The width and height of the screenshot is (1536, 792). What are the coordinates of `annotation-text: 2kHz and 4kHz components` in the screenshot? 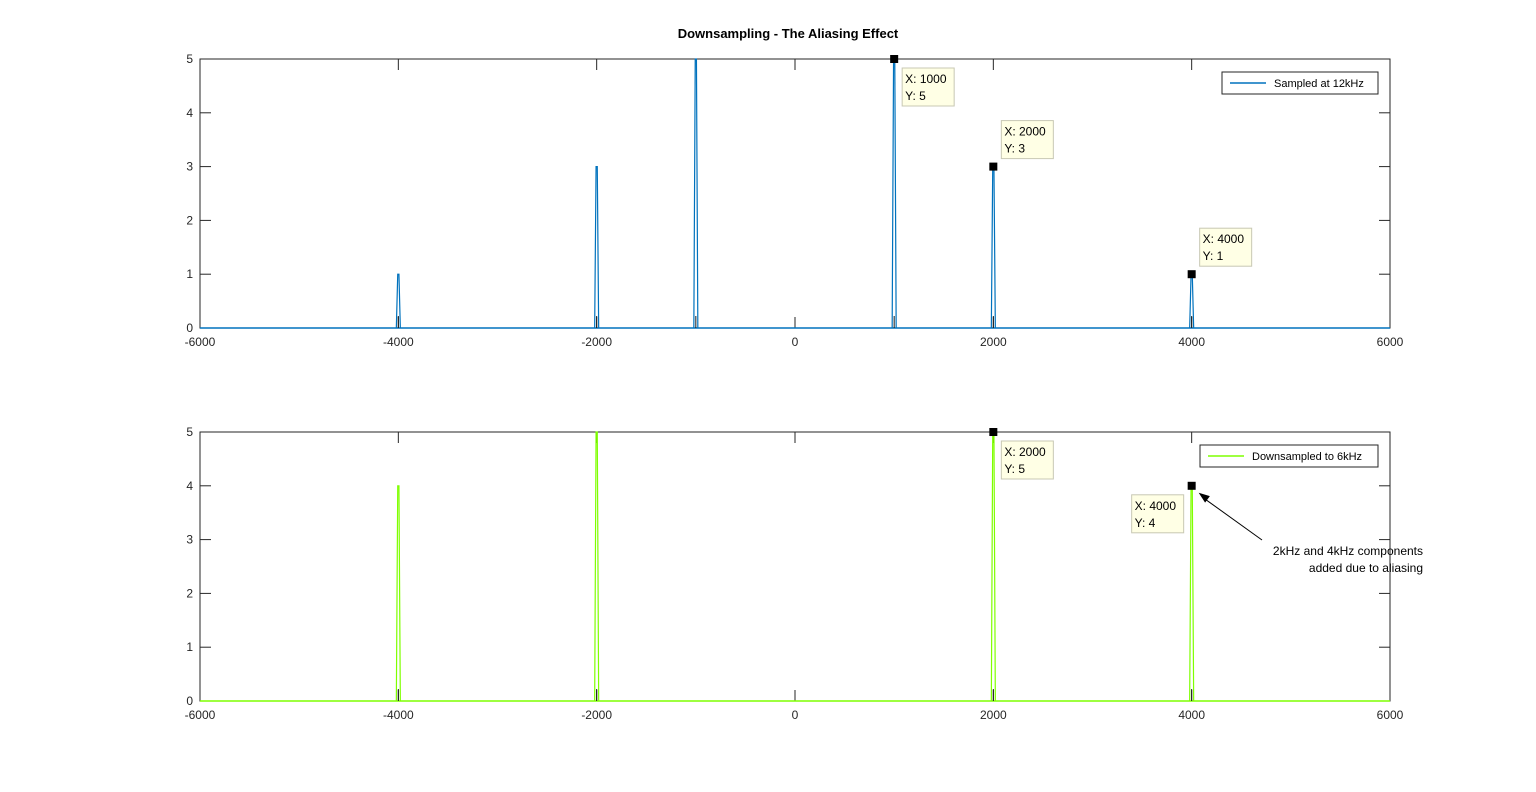 It's located at (1348, 551).